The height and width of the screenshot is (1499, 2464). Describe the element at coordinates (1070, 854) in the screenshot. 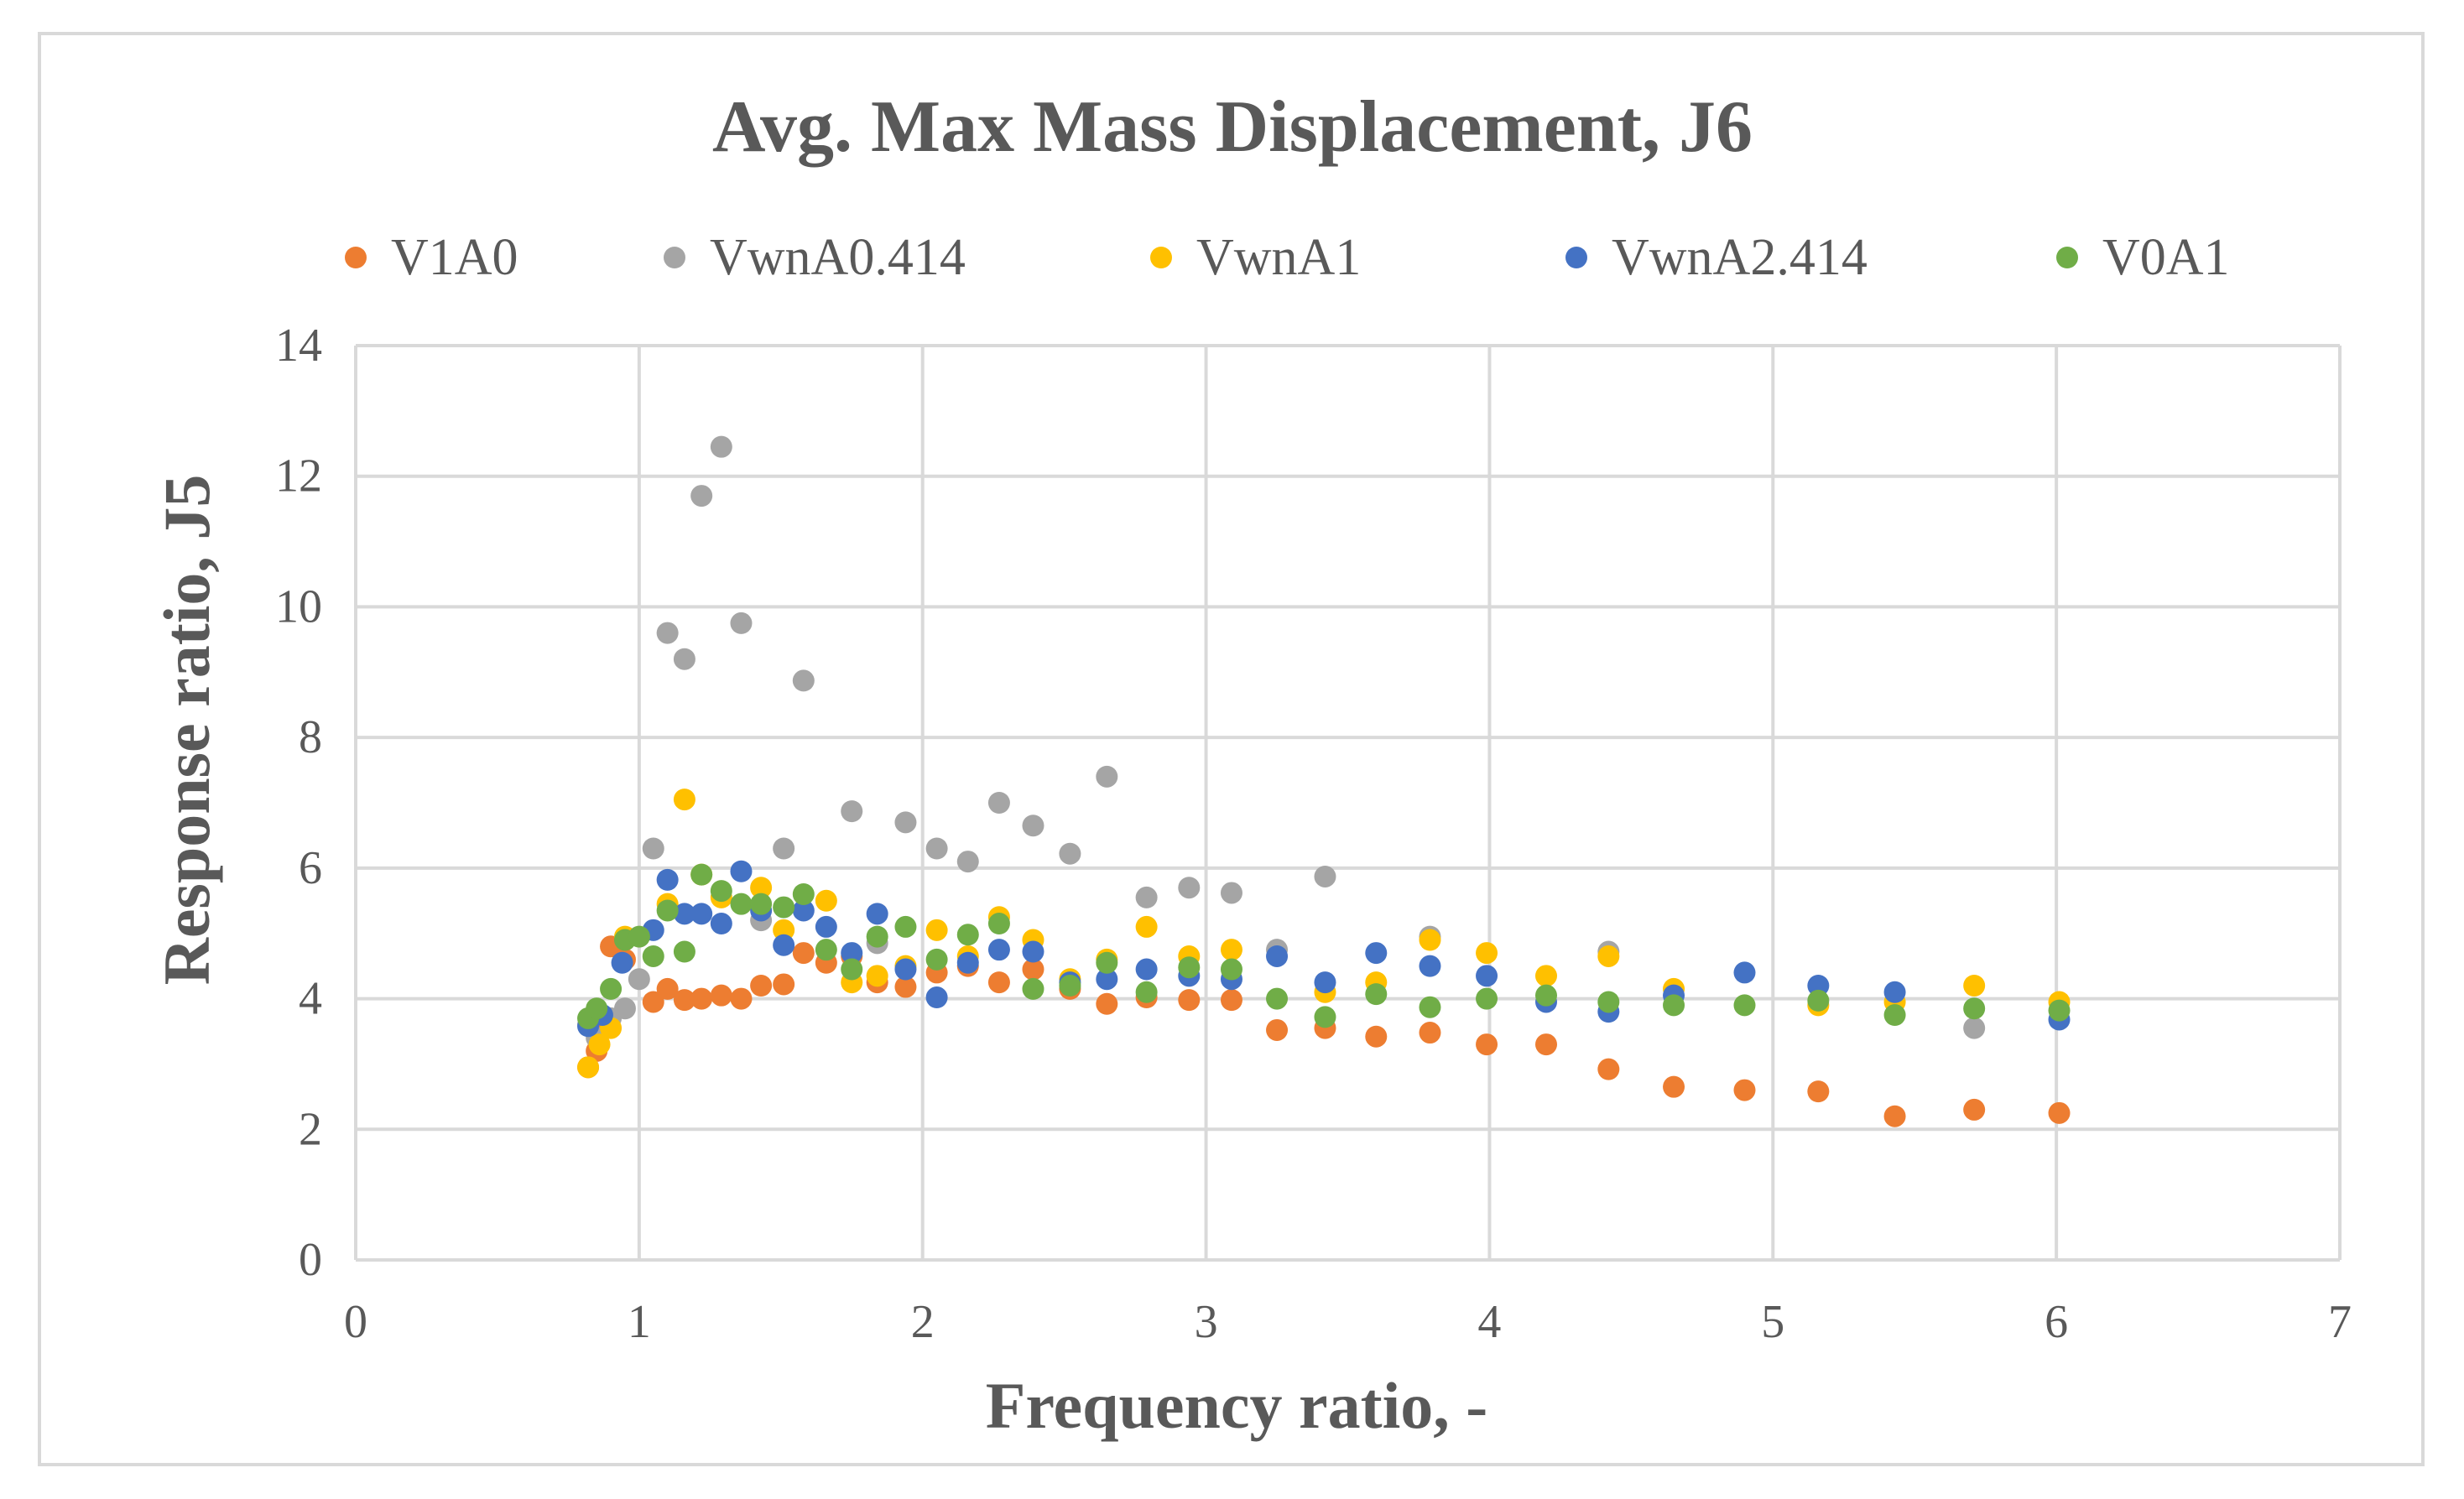

I see `data-point-VwnA0.414-21` at that location.